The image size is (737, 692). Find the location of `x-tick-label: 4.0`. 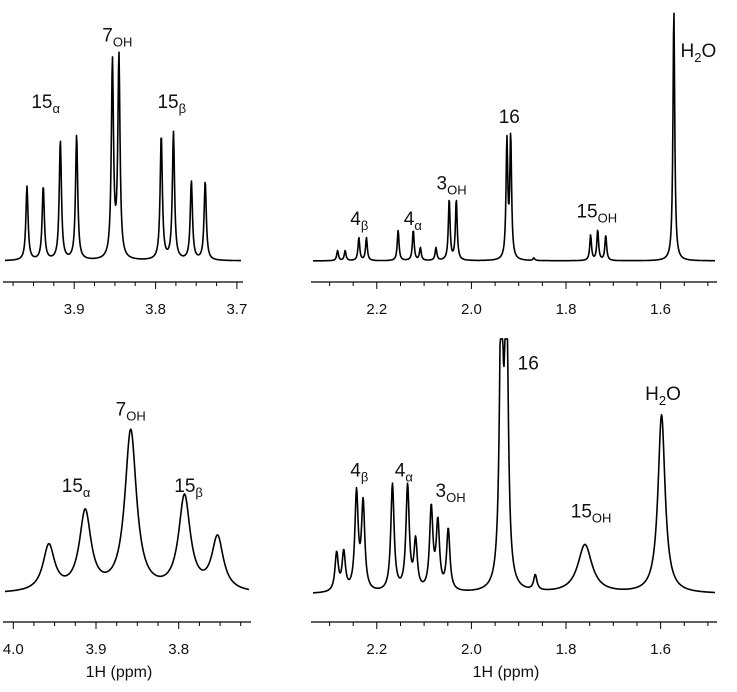

x-tick-label: 4.0 is located at coordinates (13, 649).